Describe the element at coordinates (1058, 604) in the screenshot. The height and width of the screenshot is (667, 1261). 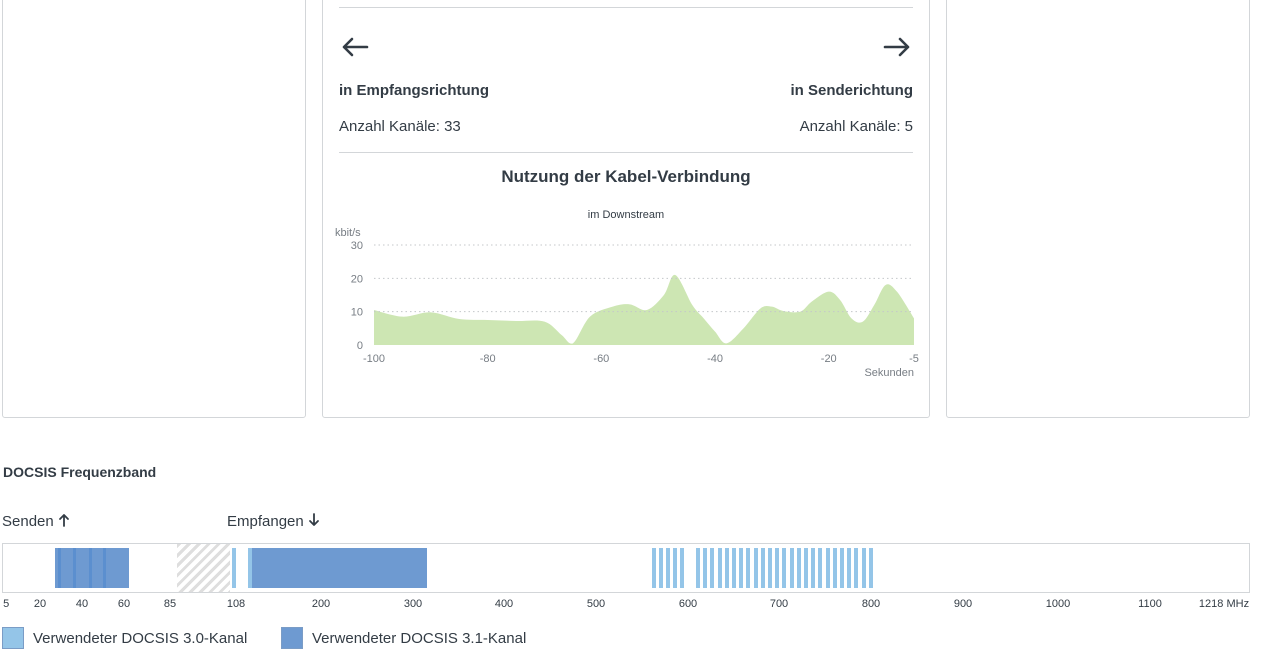
I see `band-tick-label: 1000` at that location.